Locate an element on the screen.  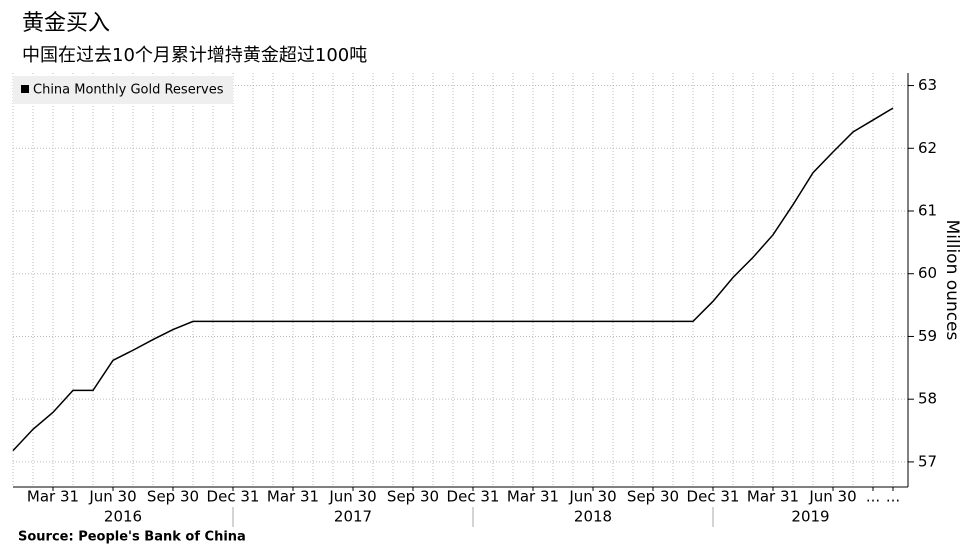
legend-label: China Monthly Gold Reserves is located at coordinates (128, 90).